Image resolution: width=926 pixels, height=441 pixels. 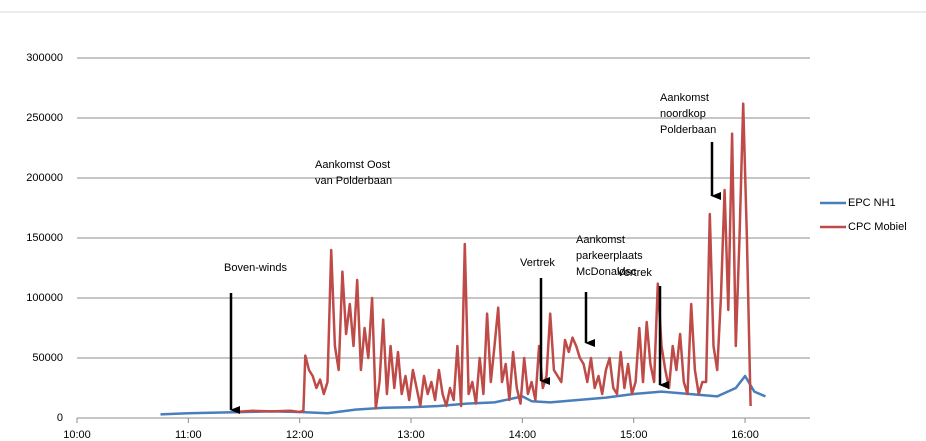 What do you see at coordinates (188, 435) in the screenshot?
I see `x-tick-label: 11:00` at bounding box center [188, 435].